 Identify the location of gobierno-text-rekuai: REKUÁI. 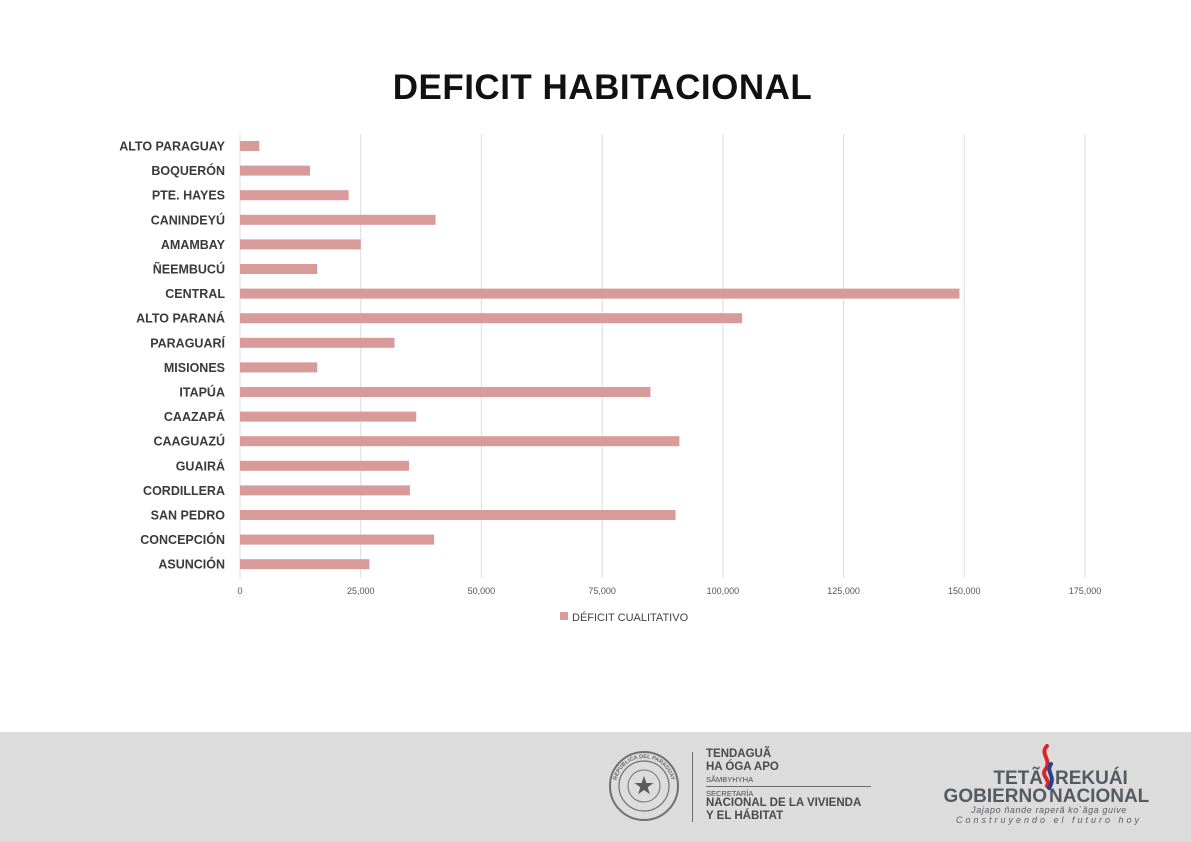
(1091, 778).